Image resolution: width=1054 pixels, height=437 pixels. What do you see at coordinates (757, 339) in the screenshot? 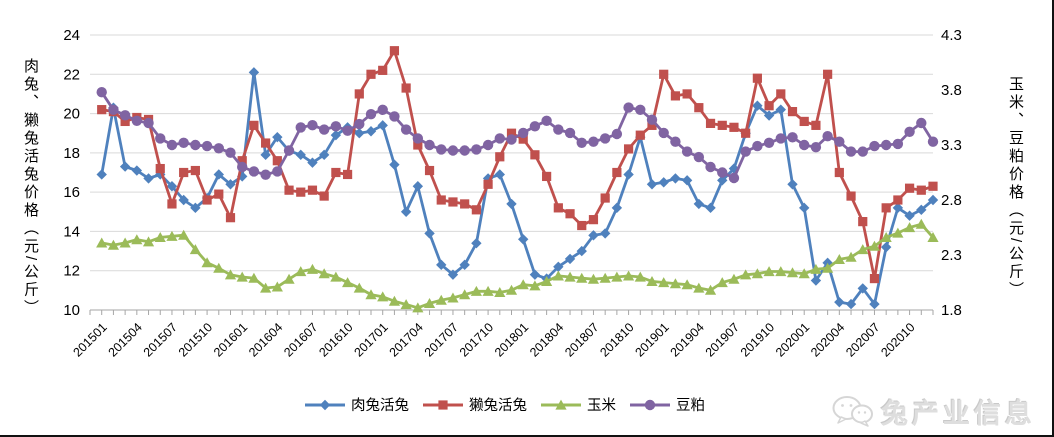
I see `x-axis-label: 201910` at bounding box center [757, 339].